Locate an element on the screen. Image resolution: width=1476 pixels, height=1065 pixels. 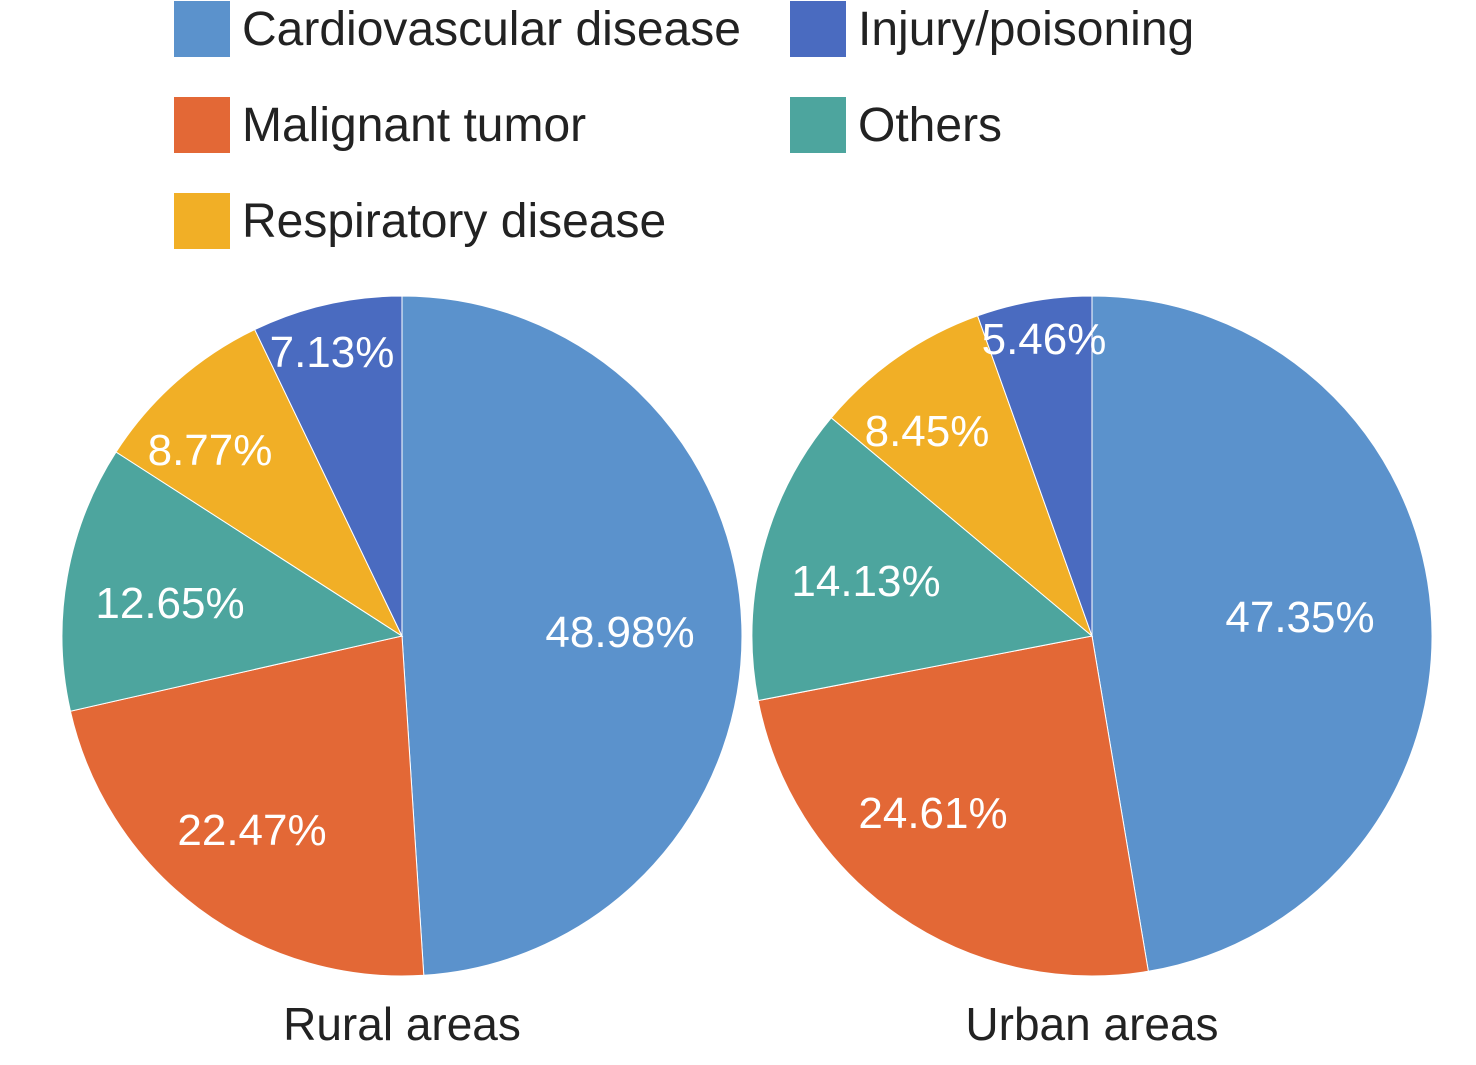
slice-urban-areas-respiratory-disease is located at coordinates (962, 476).